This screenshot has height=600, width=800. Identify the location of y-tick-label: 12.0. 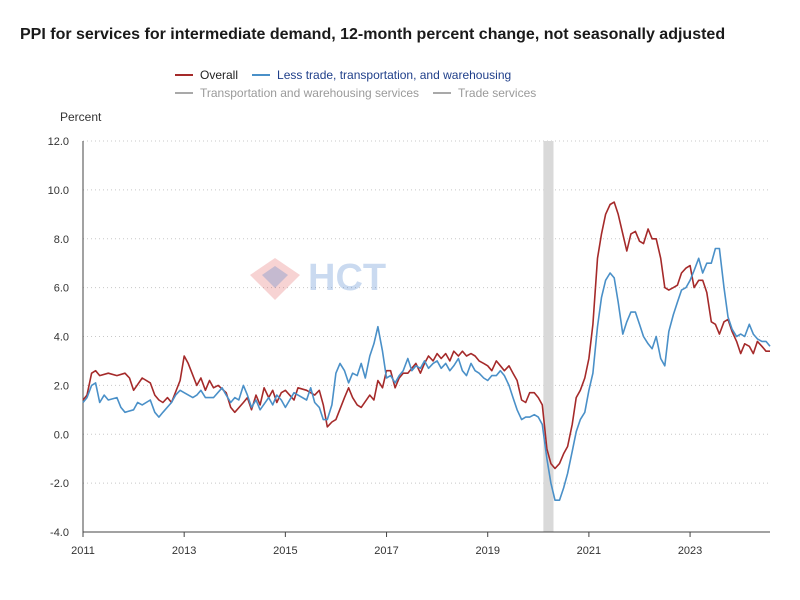
(58, 142).